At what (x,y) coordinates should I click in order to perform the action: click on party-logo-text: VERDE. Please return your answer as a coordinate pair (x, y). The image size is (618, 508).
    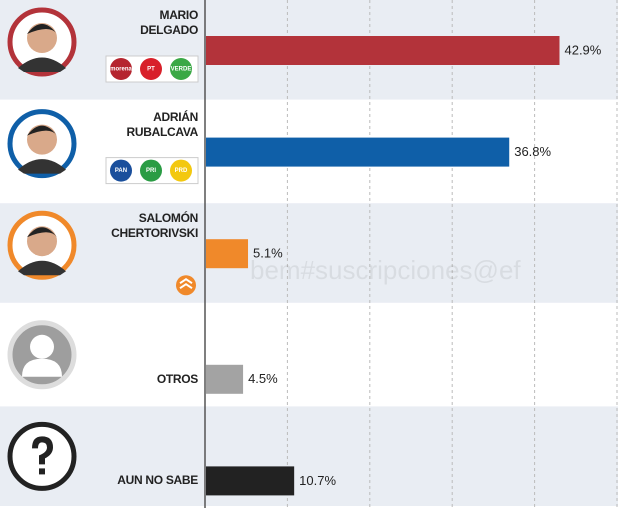
    Looking at the image, I should click on (181, 70).